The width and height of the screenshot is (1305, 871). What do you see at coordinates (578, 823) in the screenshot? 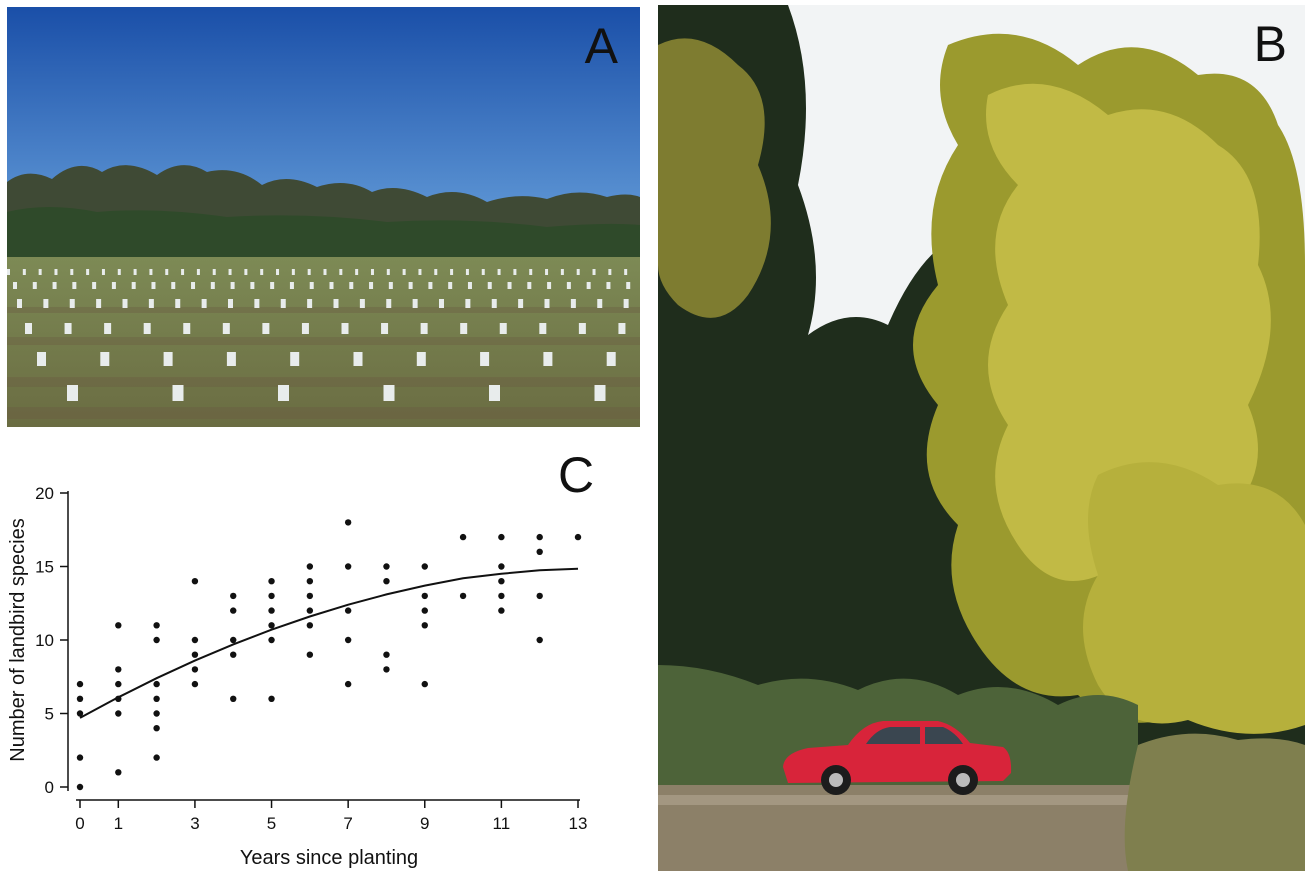
I see `x-tick-label: 13` at bounding box center [578, 823].